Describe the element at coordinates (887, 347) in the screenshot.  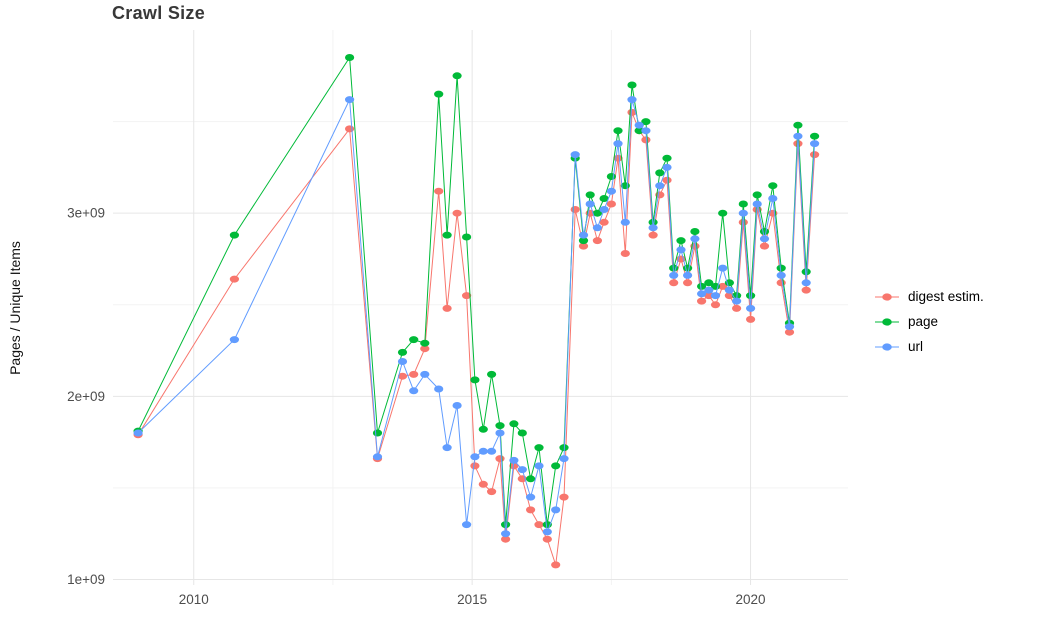
I see `legend-marker-url-icon` at that location.